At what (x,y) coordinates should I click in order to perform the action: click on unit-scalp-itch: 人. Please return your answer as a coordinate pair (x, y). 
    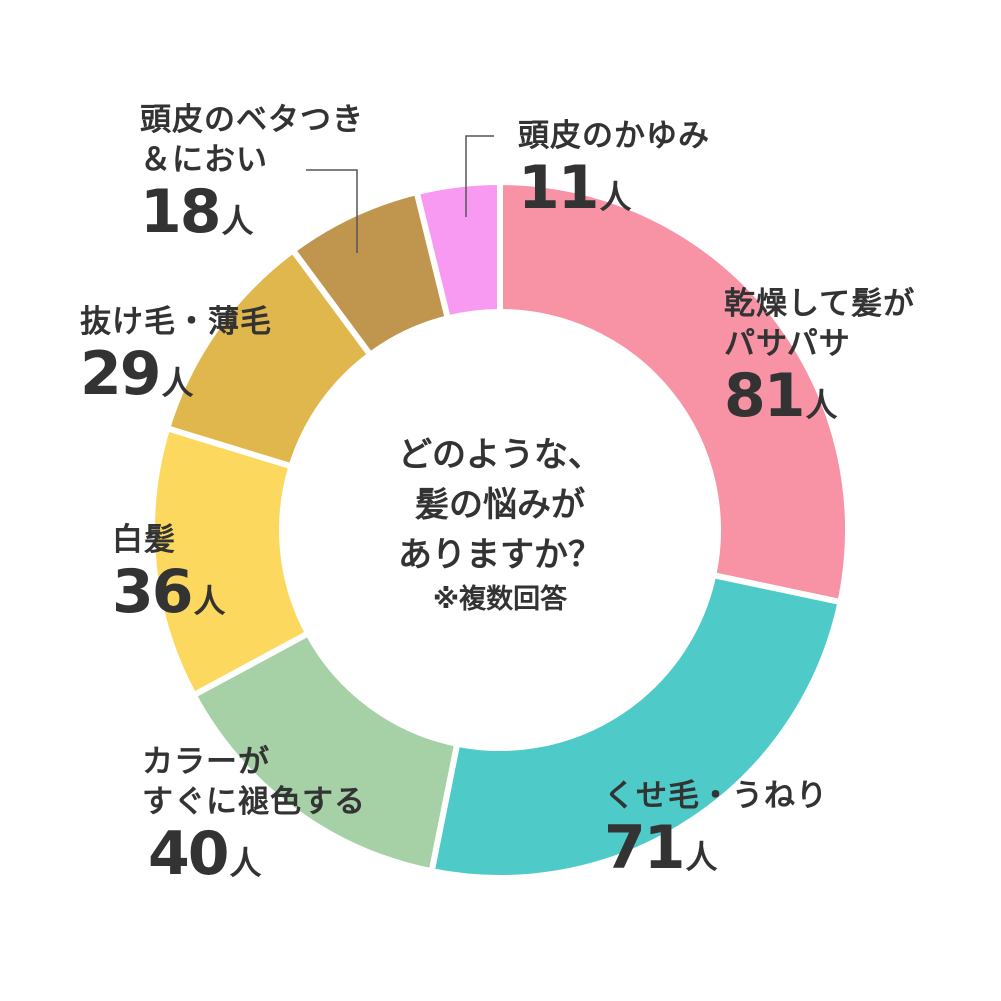
    Looking at the image, I should click on (615, 197).